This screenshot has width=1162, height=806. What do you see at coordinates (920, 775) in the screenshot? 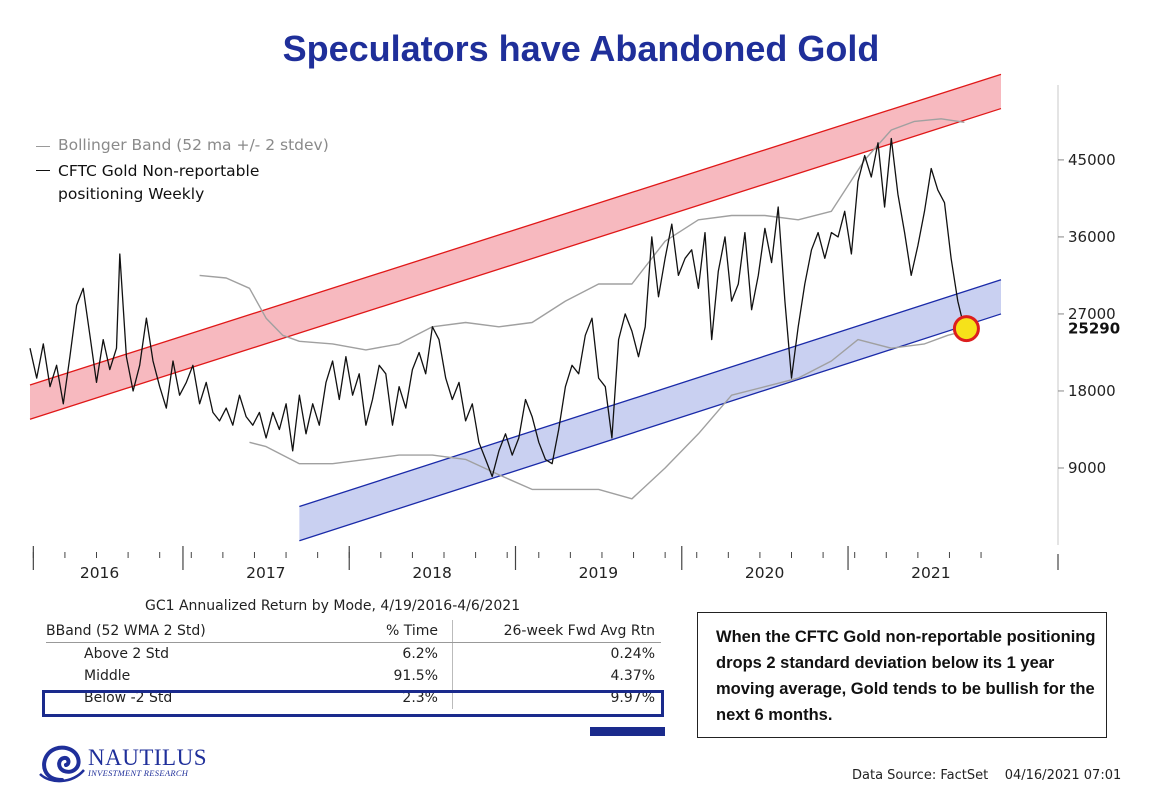
I see `data-source: Data Source: FactSet` at bounding box center [920, 775].